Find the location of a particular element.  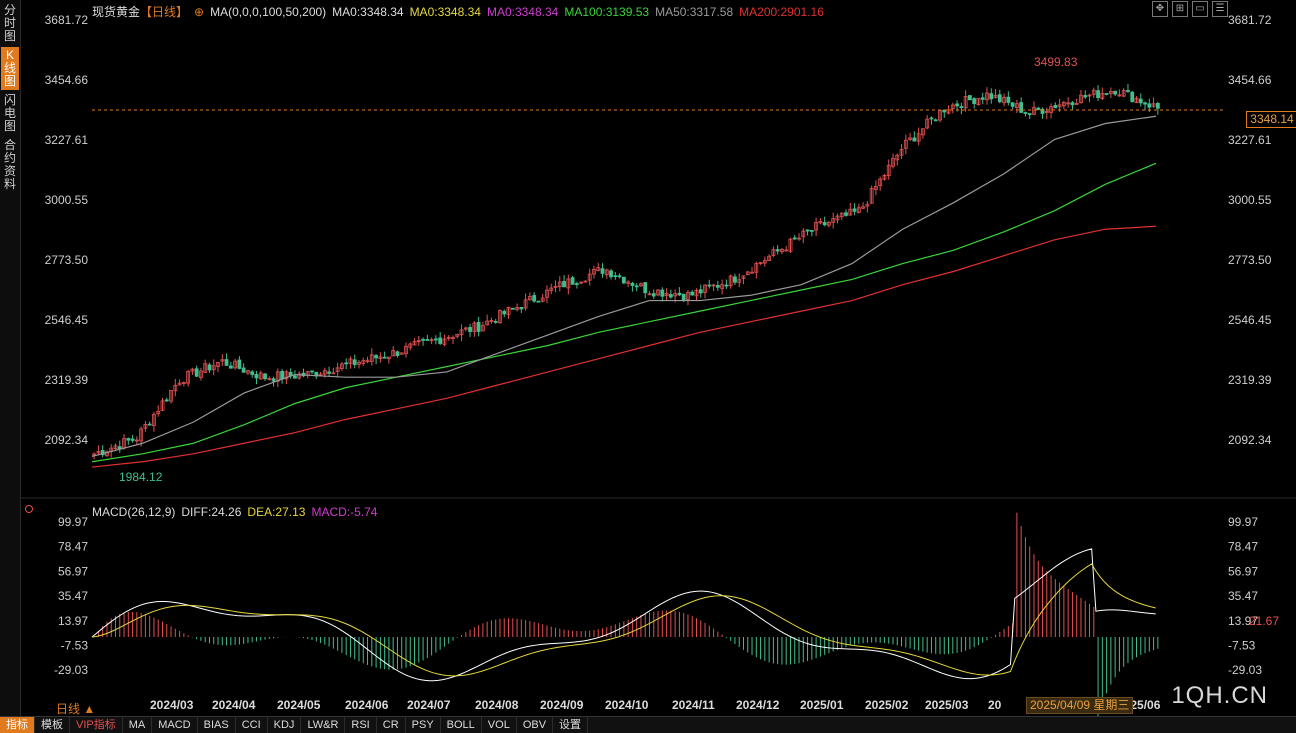

indicator-tab-1: 模板 is located at coordinates (52, 725).